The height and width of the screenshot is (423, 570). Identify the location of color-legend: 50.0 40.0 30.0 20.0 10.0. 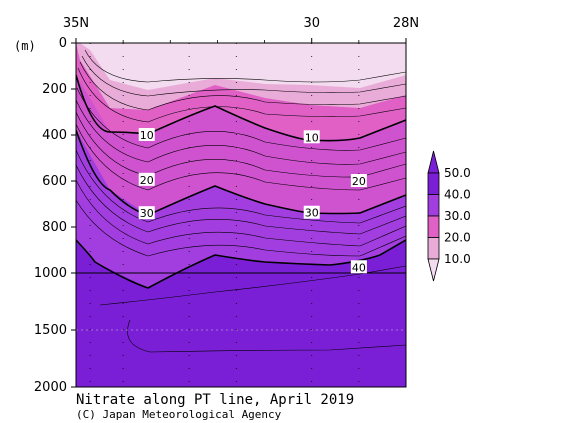
(449, 216).